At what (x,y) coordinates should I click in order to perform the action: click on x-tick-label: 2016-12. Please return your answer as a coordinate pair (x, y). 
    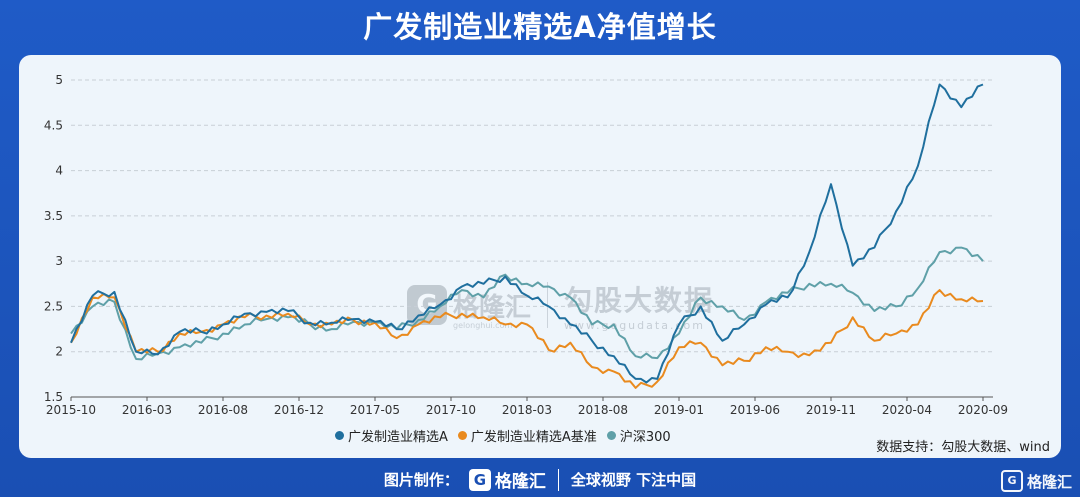
    Looking at the image, I should click on (299, 410).